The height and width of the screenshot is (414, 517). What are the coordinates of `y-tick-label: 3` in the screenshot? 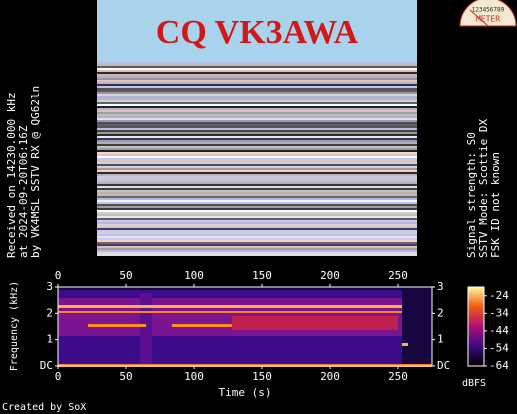 It's located at (440, 286).